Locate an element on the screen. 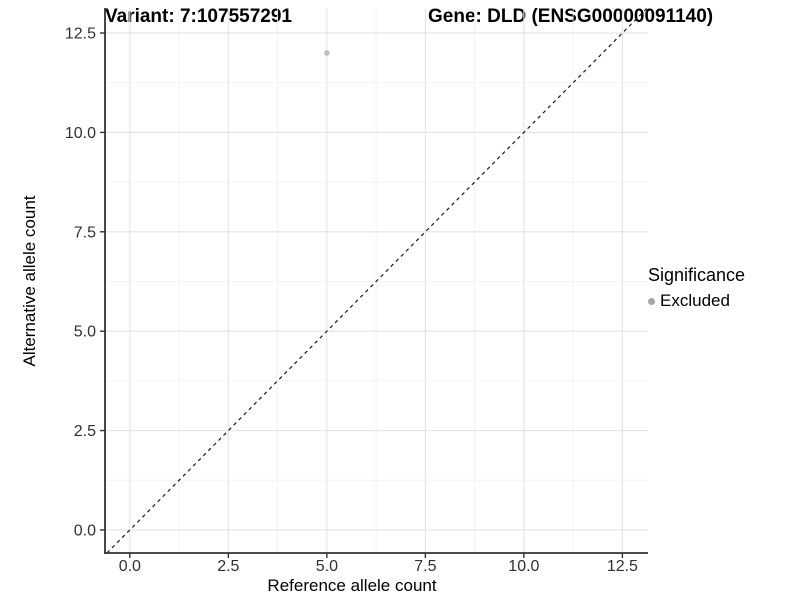 The image size is (800, 600). legend-item-label: Excluded is located at coordinates (695, 300).